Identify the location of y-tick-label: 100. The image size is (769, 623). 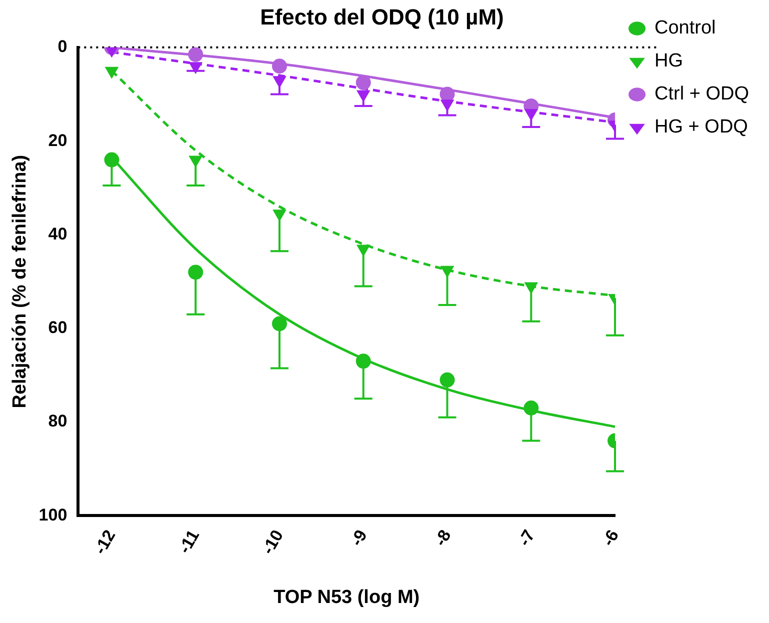
(53, 514).